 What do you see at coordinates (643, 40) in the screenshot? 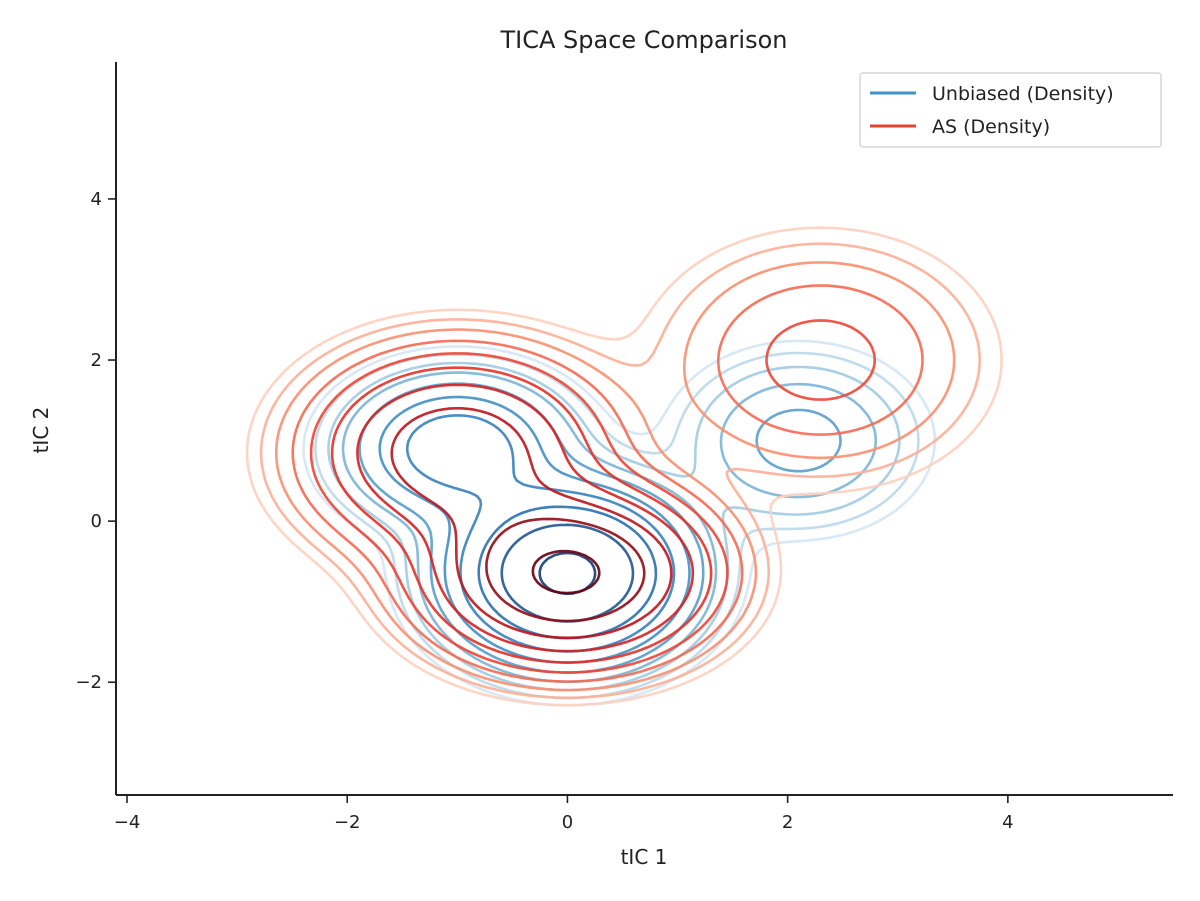
I see `chart-title: TICA Space Comparison` at bounding box center [643, 40].